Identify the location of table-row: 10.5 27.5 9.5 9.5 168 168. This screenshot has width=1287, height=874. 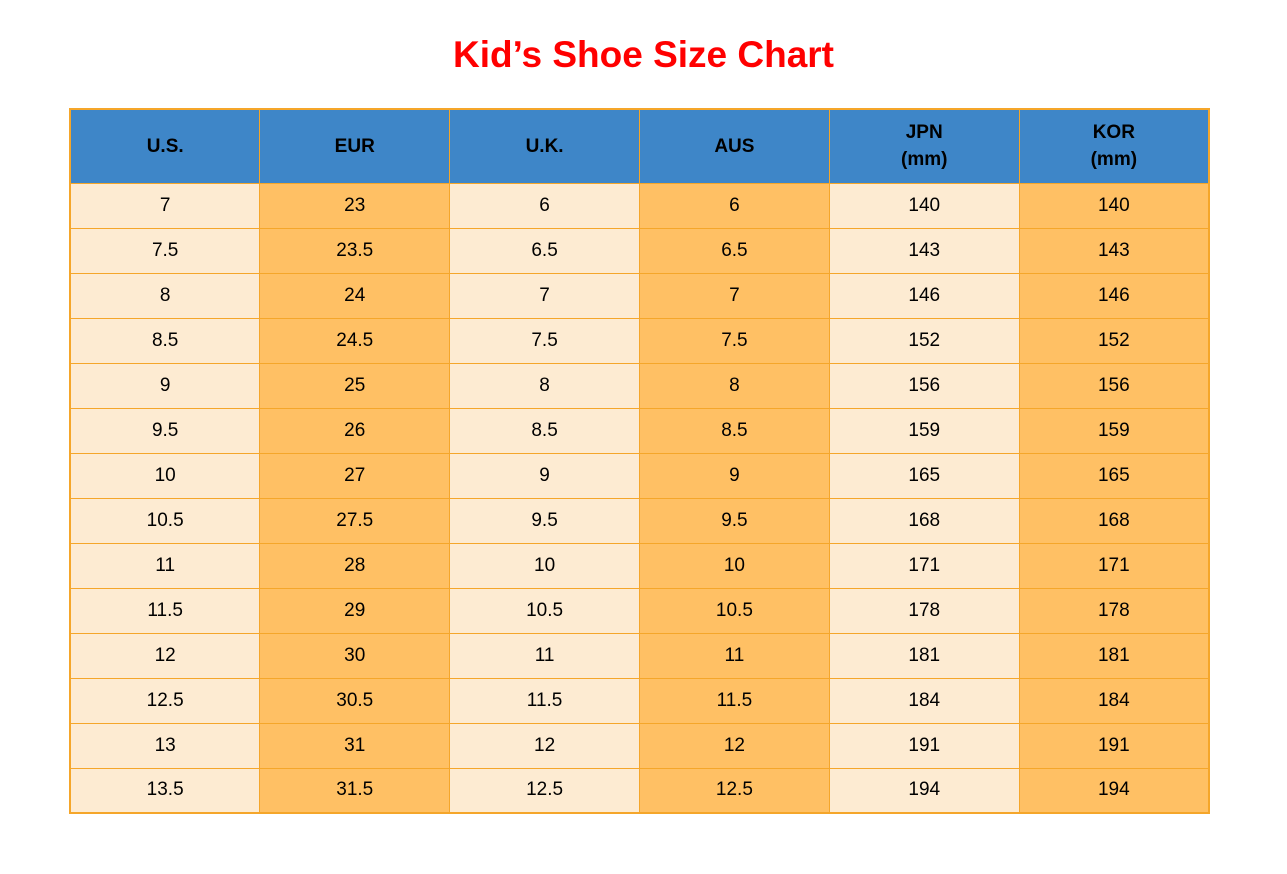
(639, 520).